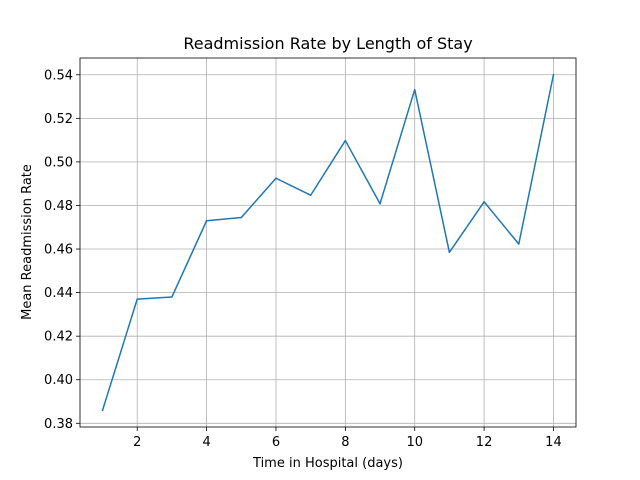 The image size is (640, 480). I want to click on y-tick-label: 0.50, so click(58, 162).